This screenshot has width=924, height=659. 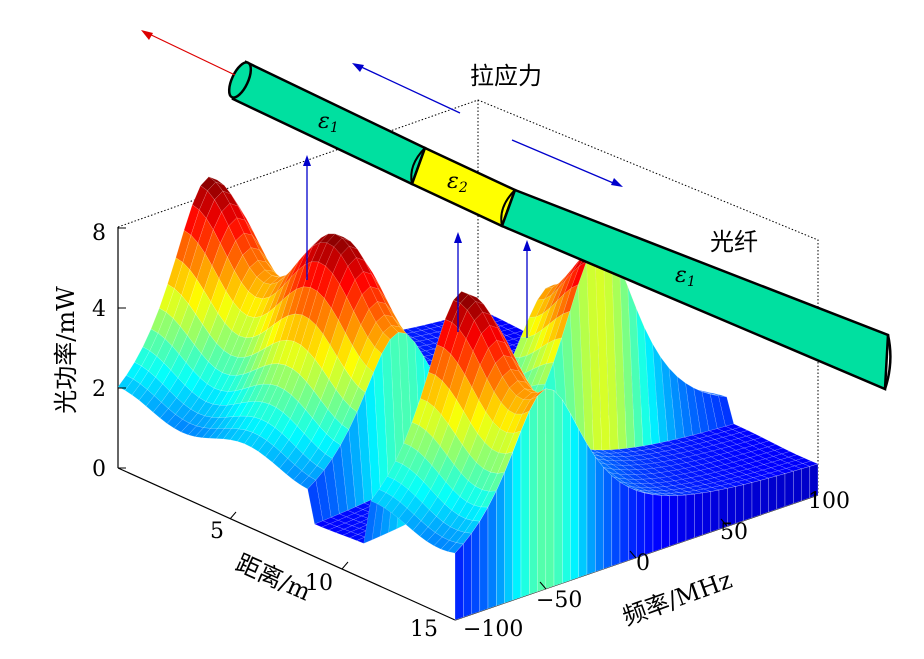 What do you see at coordinates (358, 67) in the screenshot?
I see `tension-arrow-left-head` at bounding box center [358, 67].